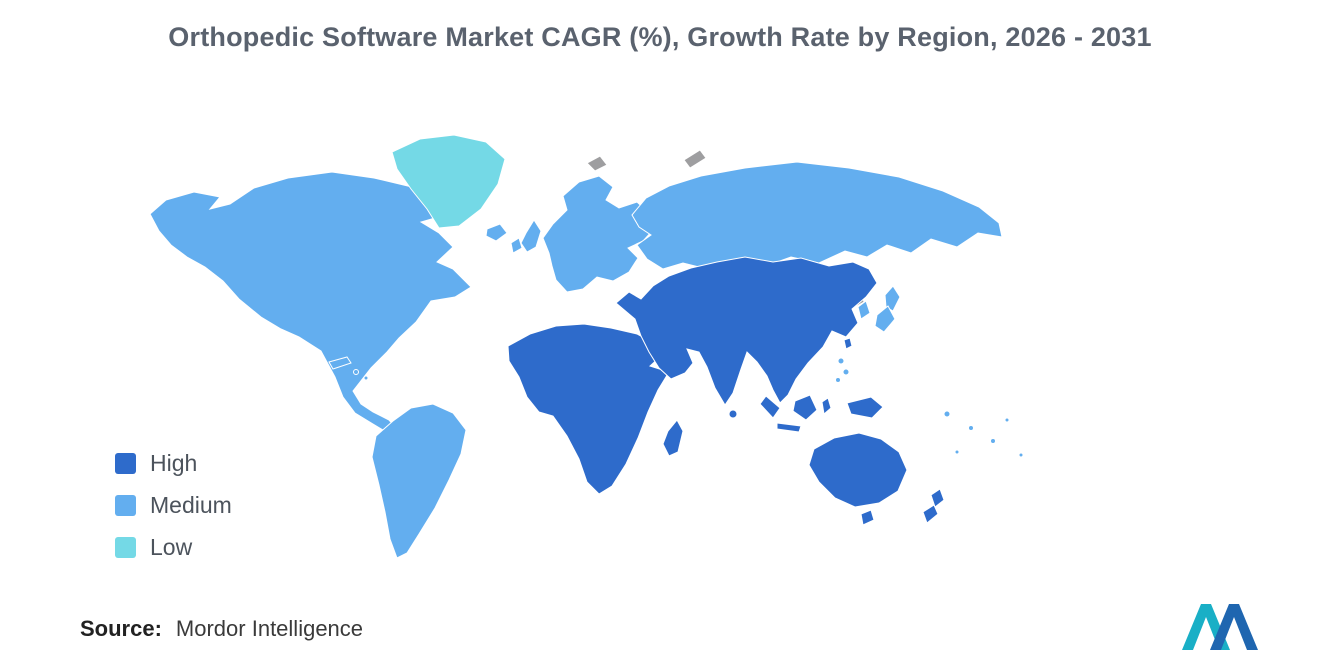  What do you see at coordinates (191, 505) in the screenshot?
I see `legend-label-medium: Medium` at bounding box center [191, 505].